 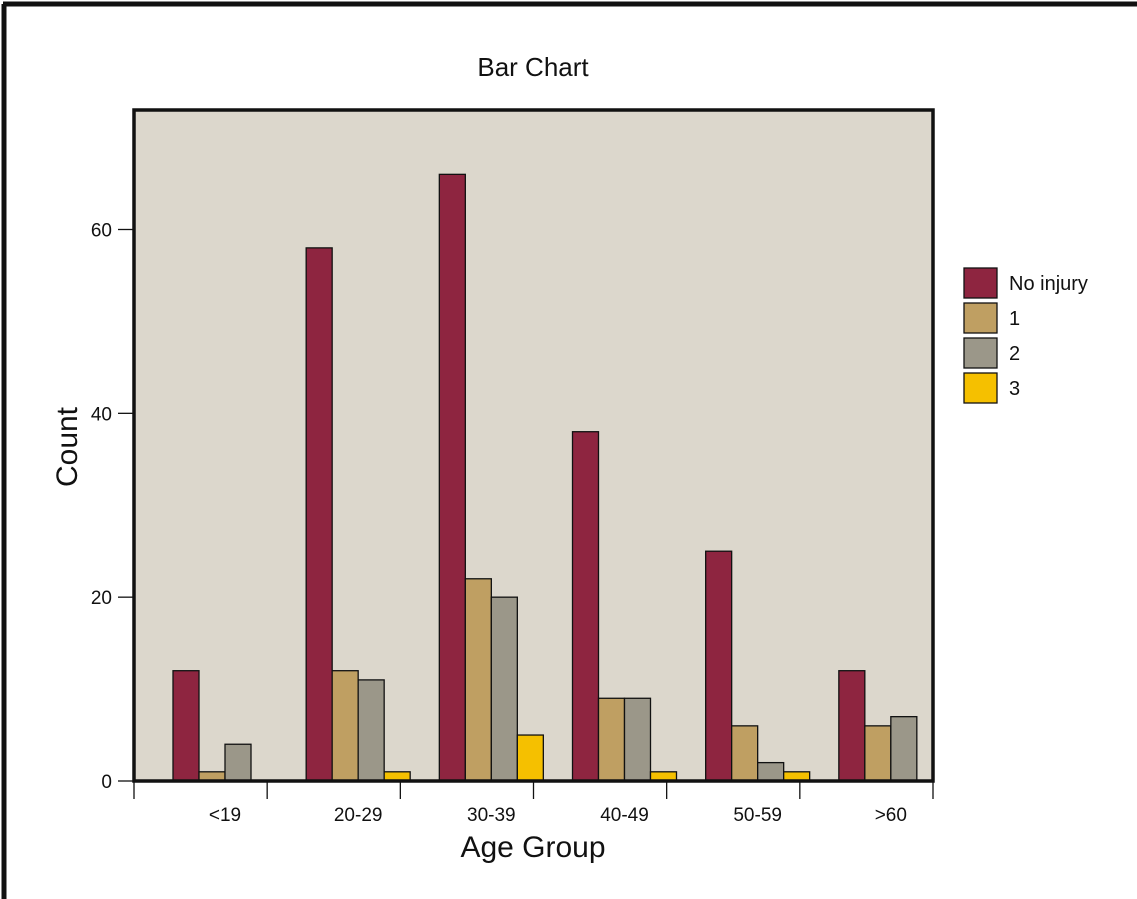 What do you see at coordinates (1014, 319) in the screenshot?
I see `legend-label: 1` at bounding box center [1014, 319].